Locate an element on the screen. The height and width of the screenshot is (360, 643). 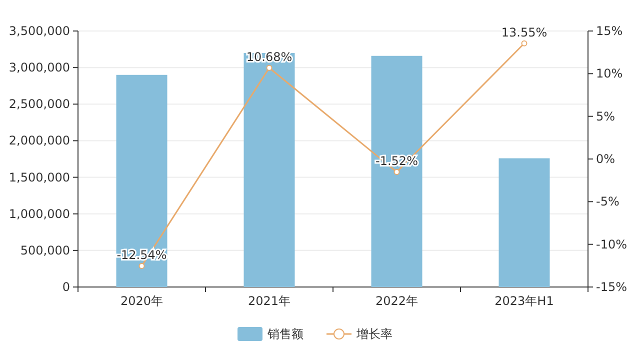
y-tick-label: 2,500,000 is located at coordinates (39, 104).